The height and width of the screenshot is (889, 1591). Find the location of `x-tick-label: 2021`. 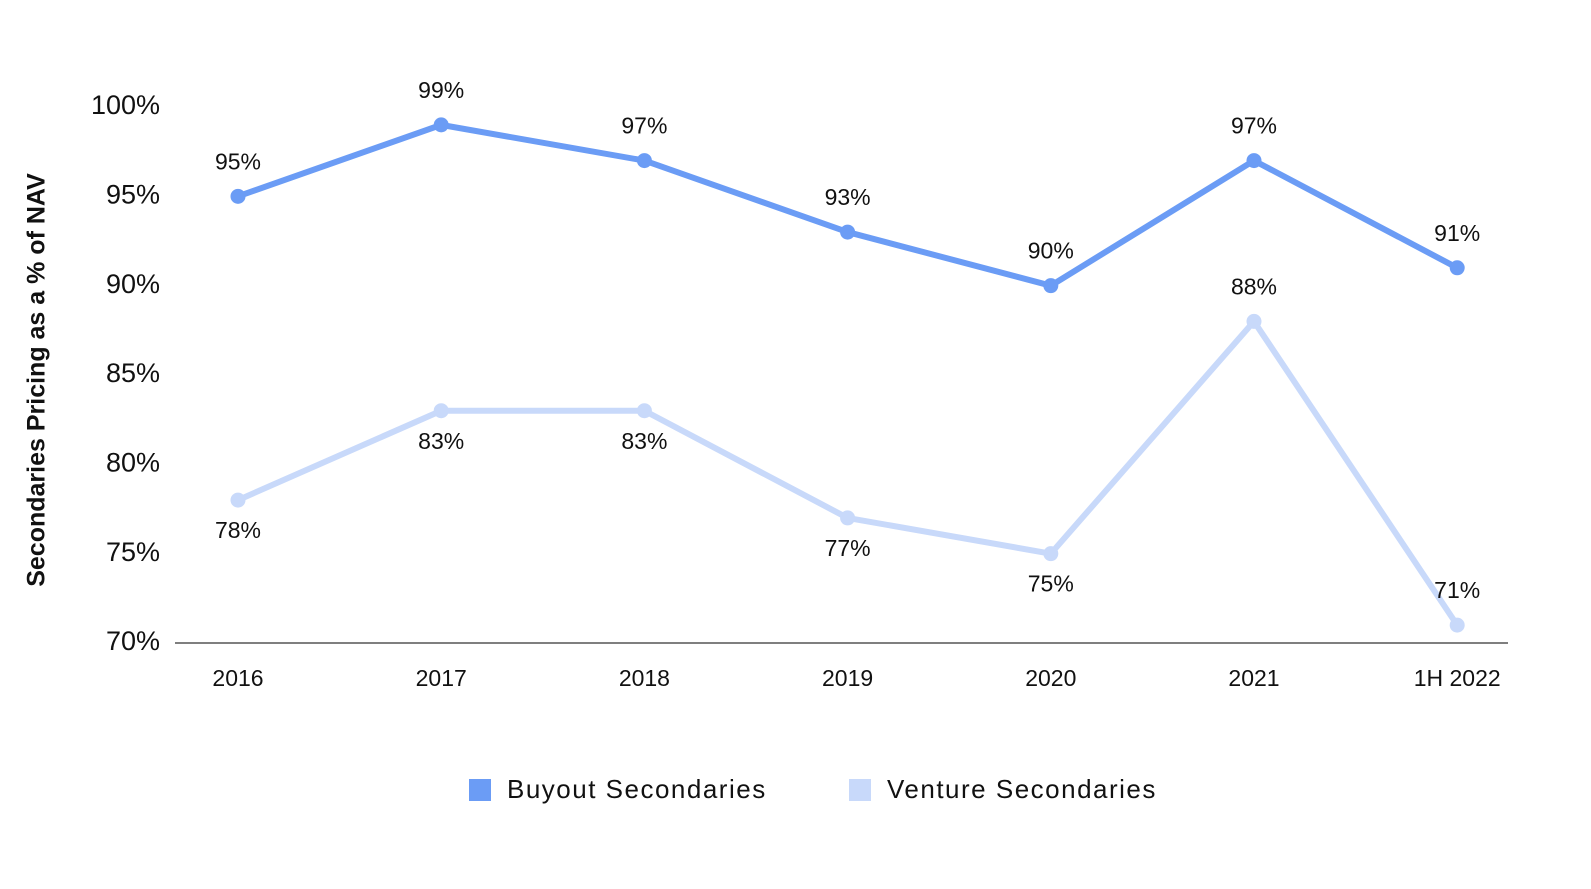

x-tick-label: 2021 is located at coordinates (1253, 678).